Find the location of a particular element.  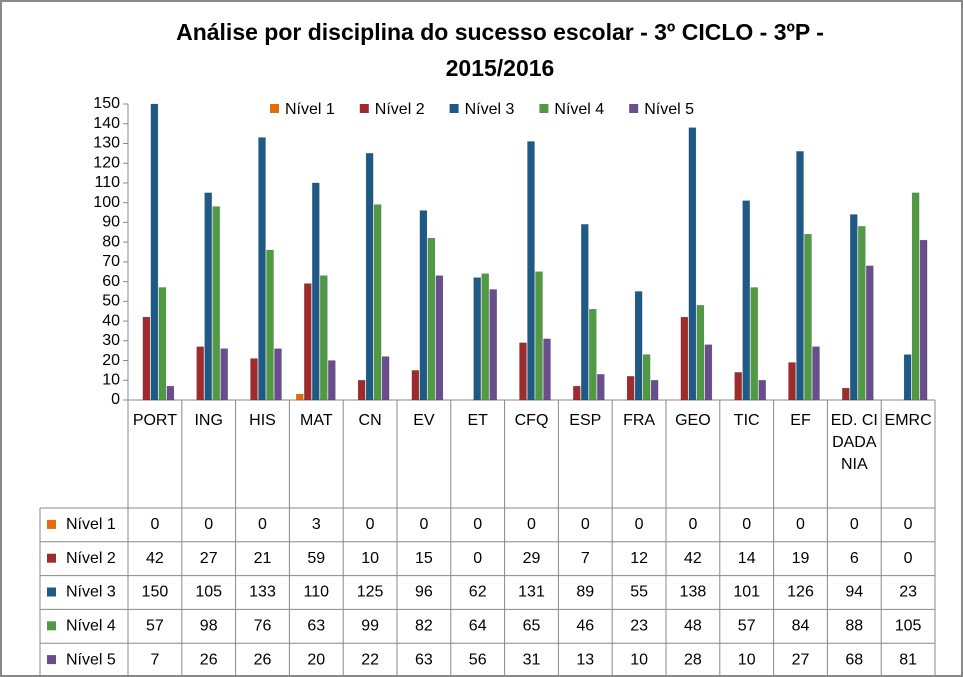

x-tick-label: PORT is located at coordinates (154, 420).